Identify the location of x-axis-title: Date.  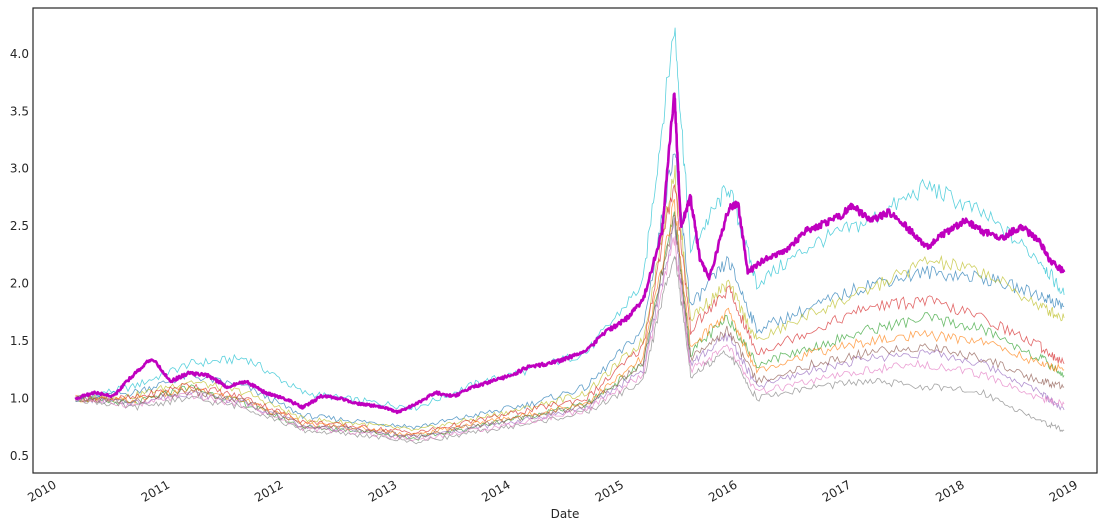
(565, 514).